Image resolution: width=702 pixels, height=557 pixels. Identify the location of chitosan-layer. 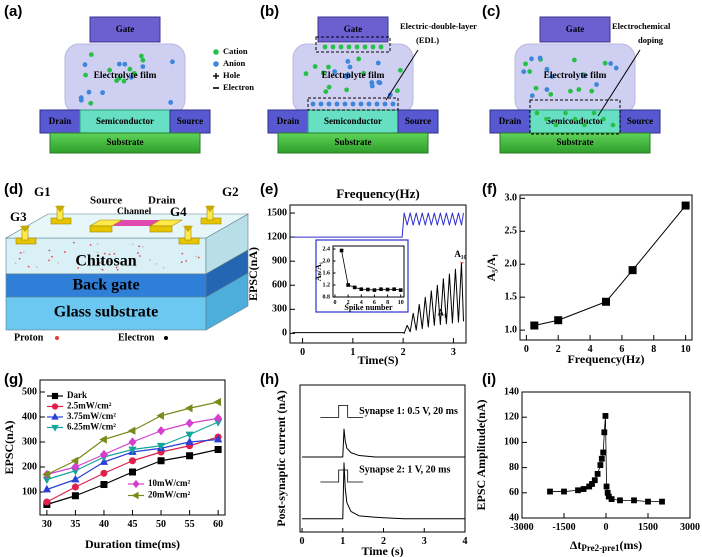
(106, 256).